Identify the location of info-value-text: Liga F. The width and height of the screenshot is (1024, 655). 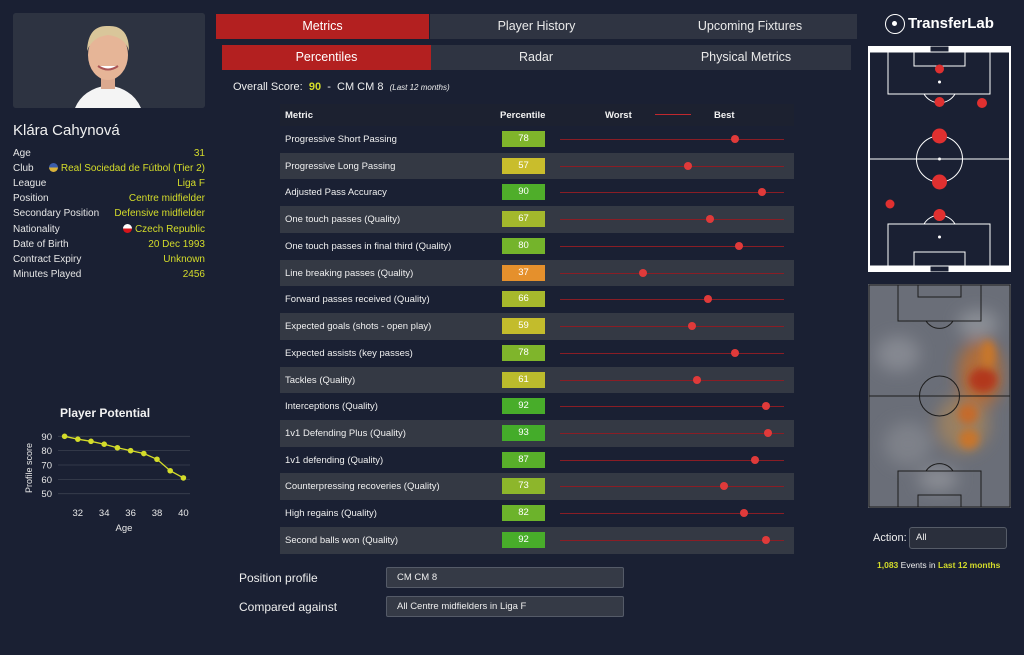
(191, 184).